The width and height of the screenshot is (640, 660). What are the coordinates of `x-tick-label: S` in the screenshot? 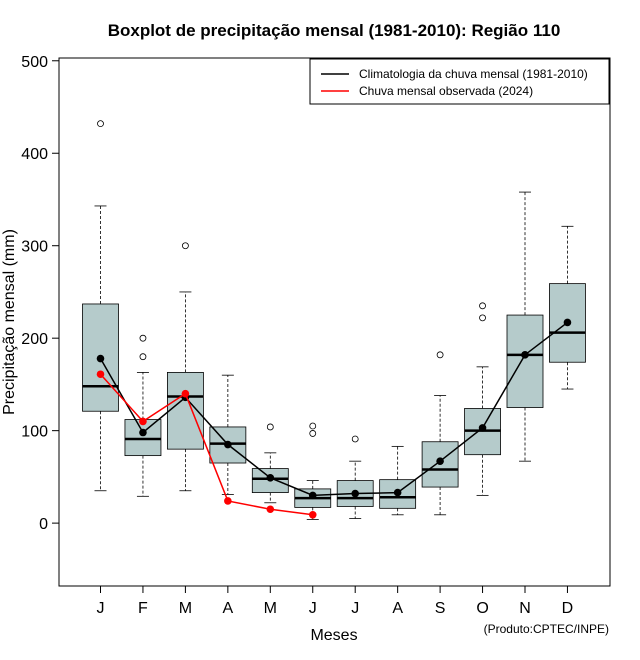 It's located at (440, 608).